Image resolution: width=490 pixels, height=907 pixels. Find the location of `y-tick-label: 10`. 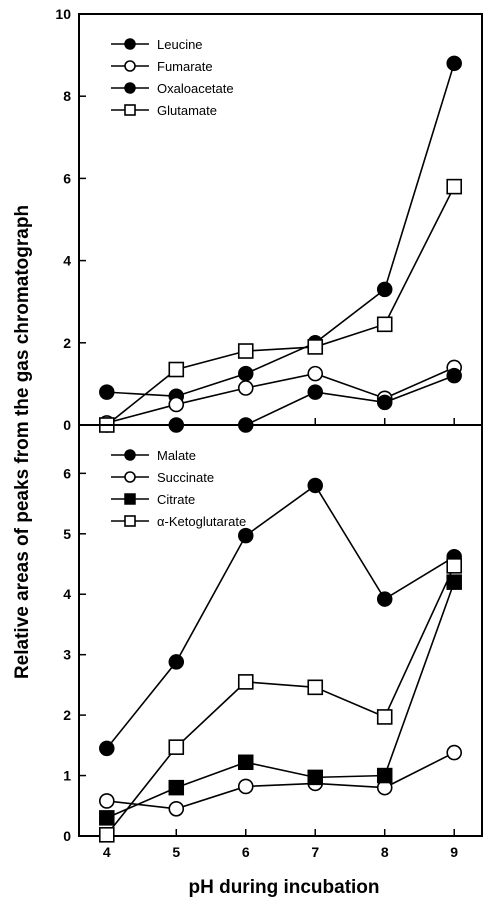

y-tick-label: 10 is located at coordinates (63, 14).